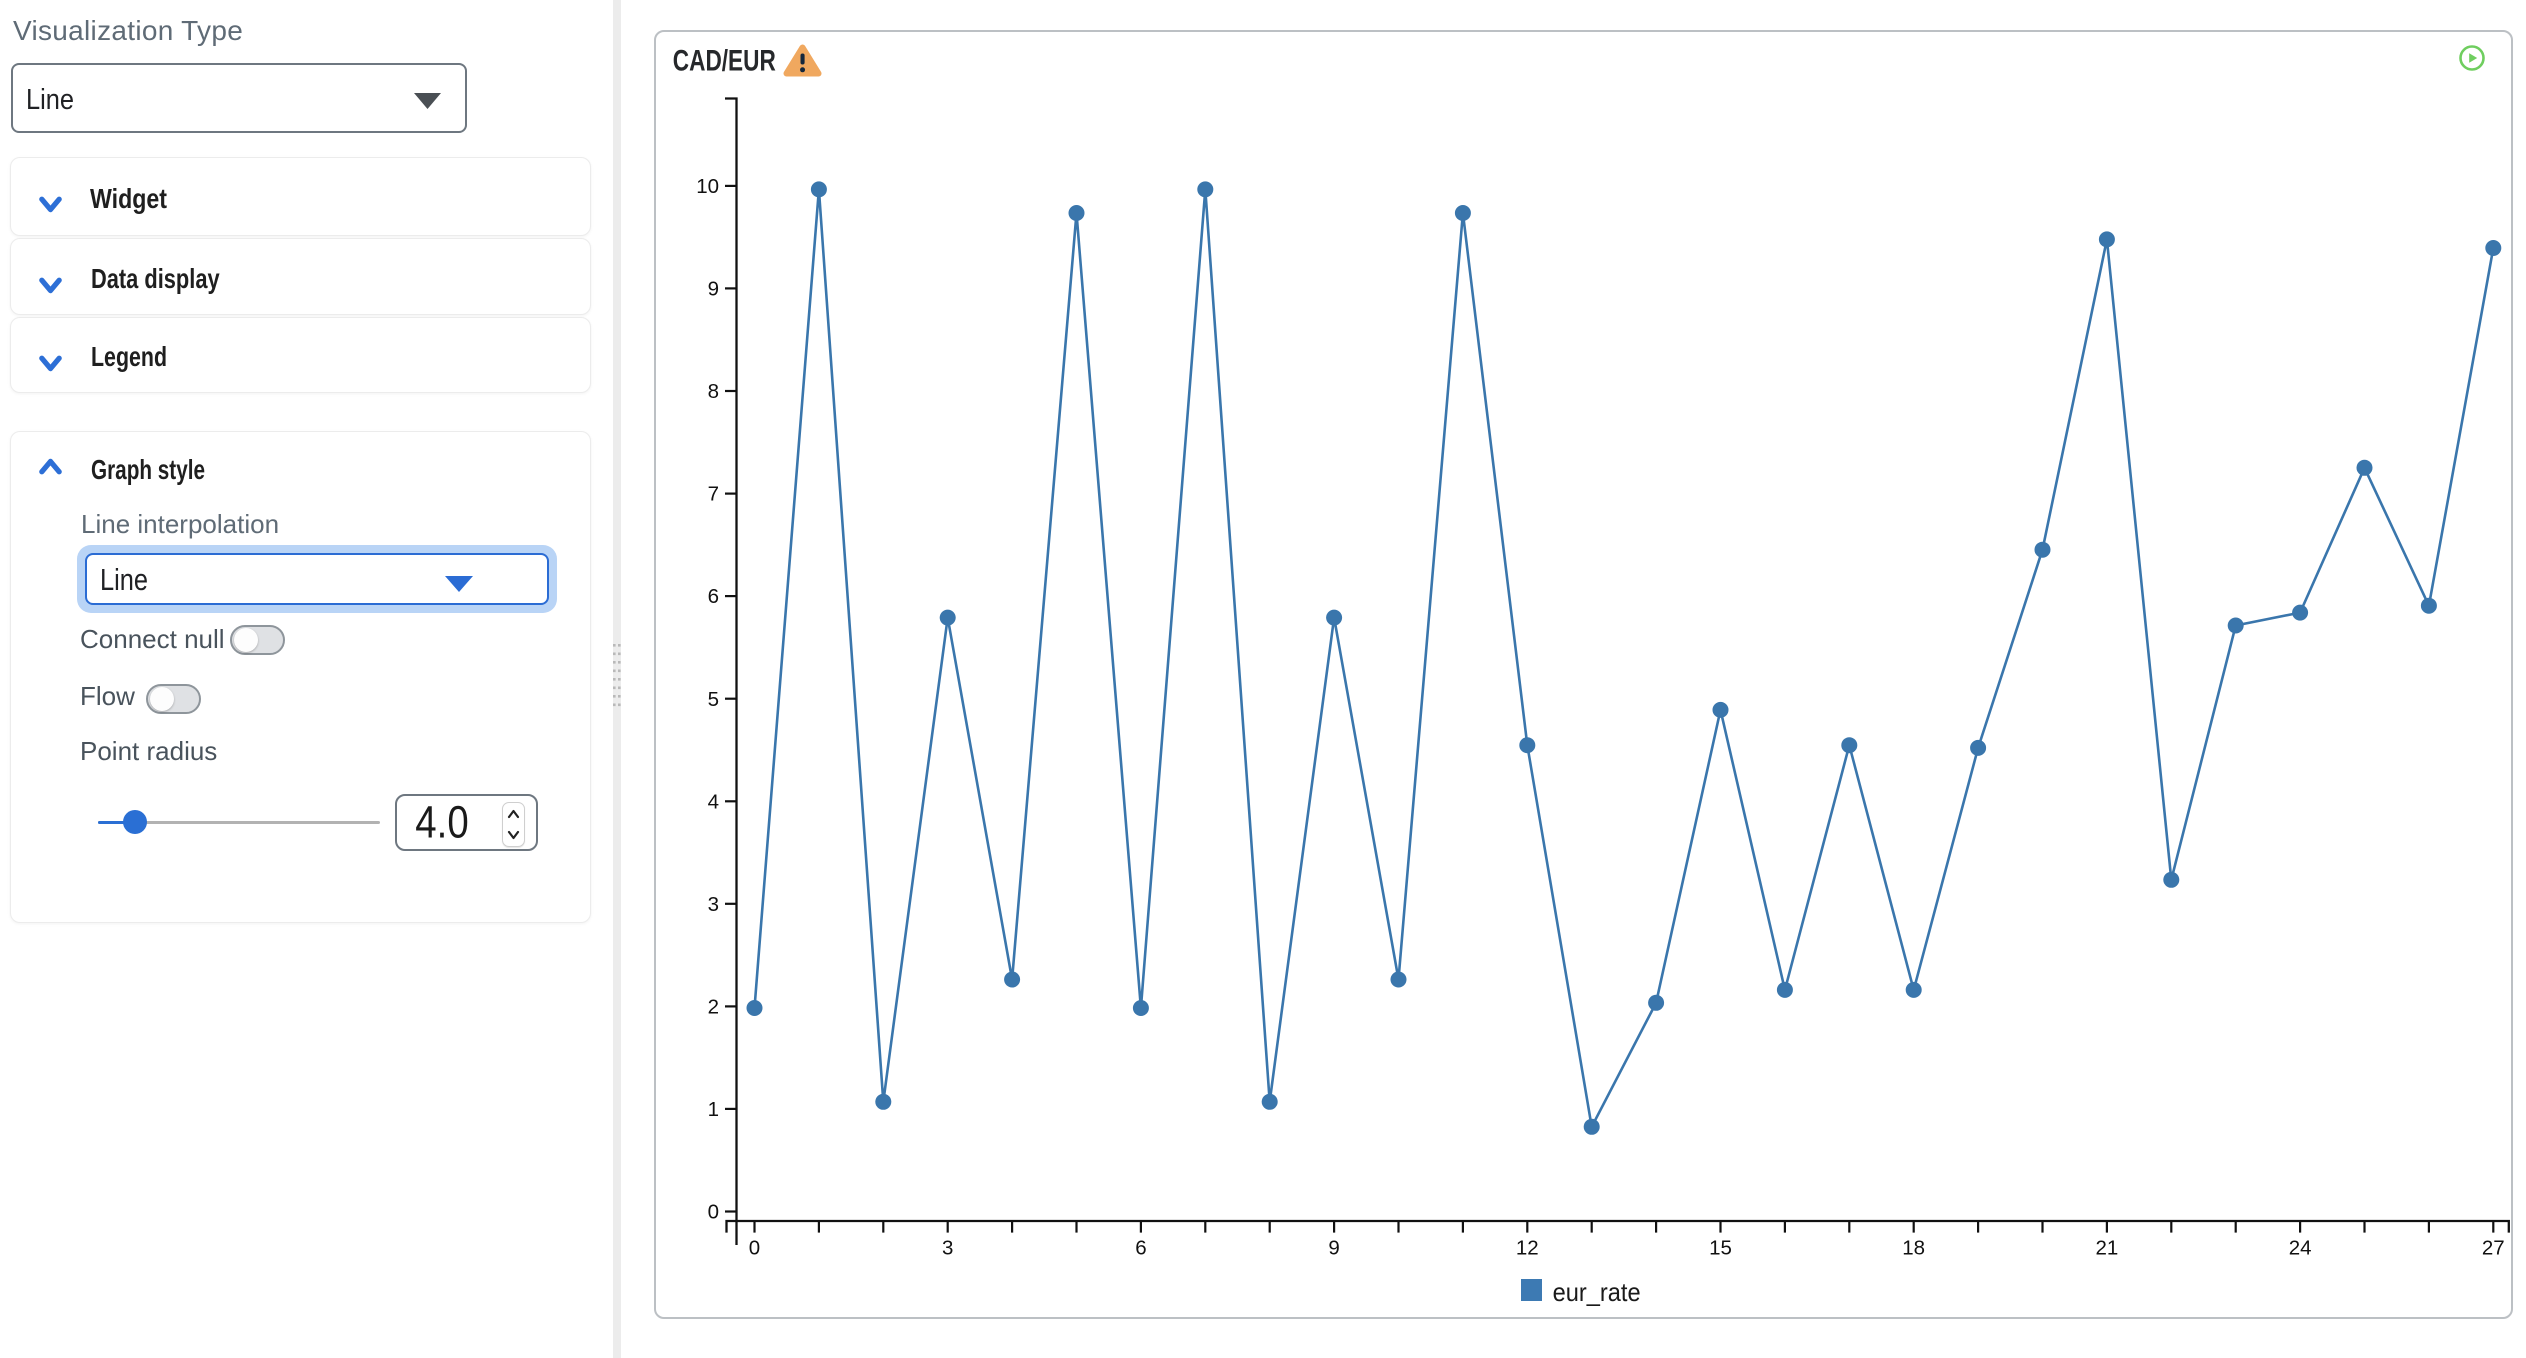 The width and height of the screenshot is (2526, 1358). I want to click on svg-text: 15, so click(1720, 1248).